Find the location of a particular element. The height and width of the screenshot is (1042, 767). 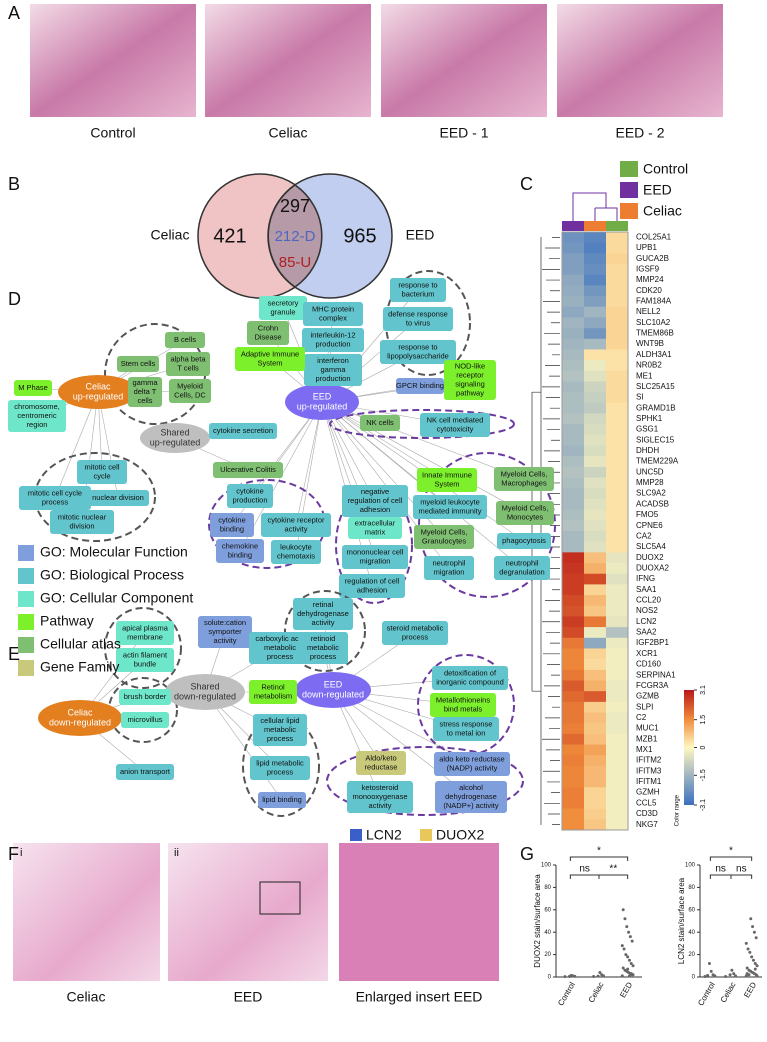

gene-label: IGSF9 is located at coordinates (648, 268).